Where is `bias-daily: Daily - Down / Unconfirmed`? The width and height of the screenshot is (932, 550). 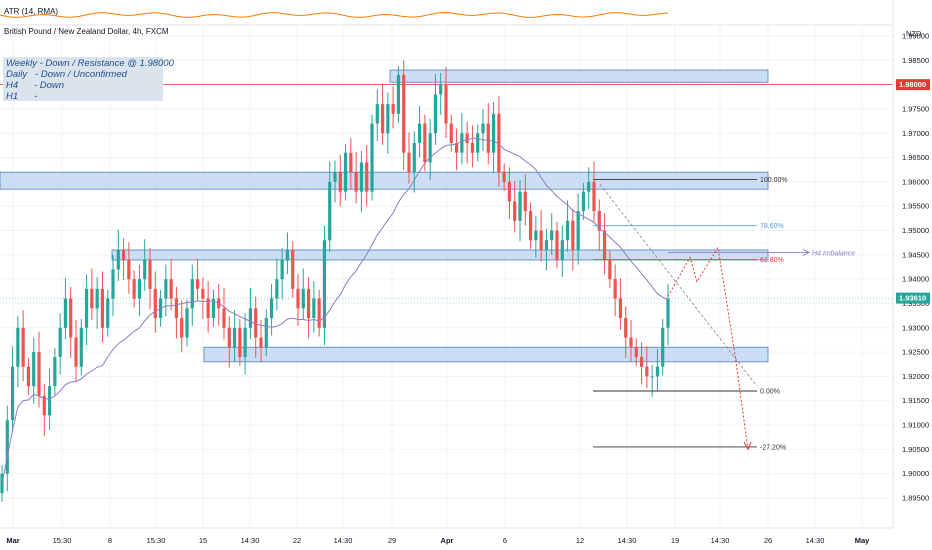
bias-daily: Daily - Down / Unconfirmed is located at coordinates (66, 74).